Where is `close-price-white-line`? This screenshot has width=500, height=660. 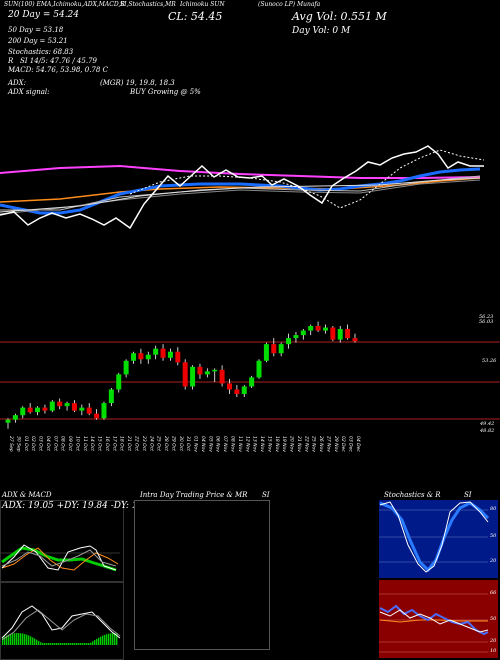 close-price-white-line is located at coordinates (242, 187).